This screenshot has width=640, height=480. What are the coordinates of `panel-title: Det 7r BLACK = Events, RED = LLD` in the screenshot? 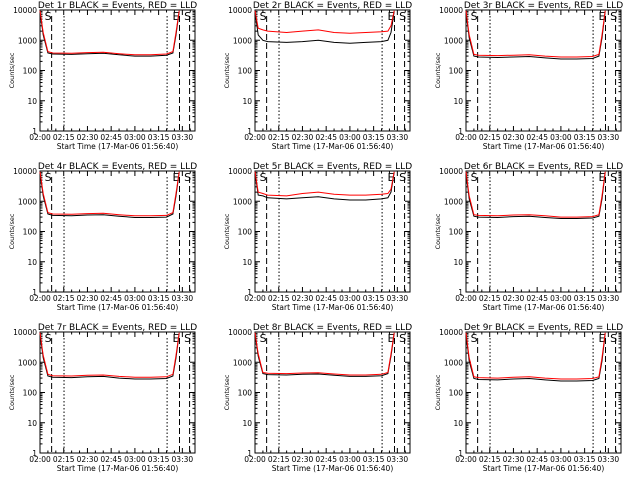 It's located at (117, 328).